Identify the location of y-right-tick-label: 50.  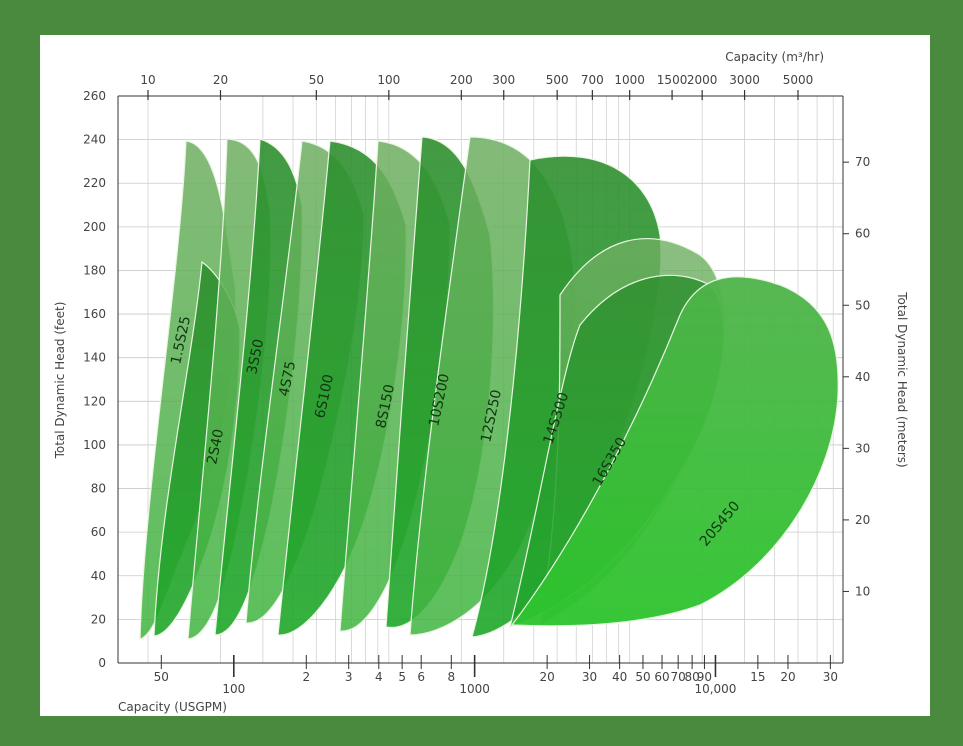
(862, 305).